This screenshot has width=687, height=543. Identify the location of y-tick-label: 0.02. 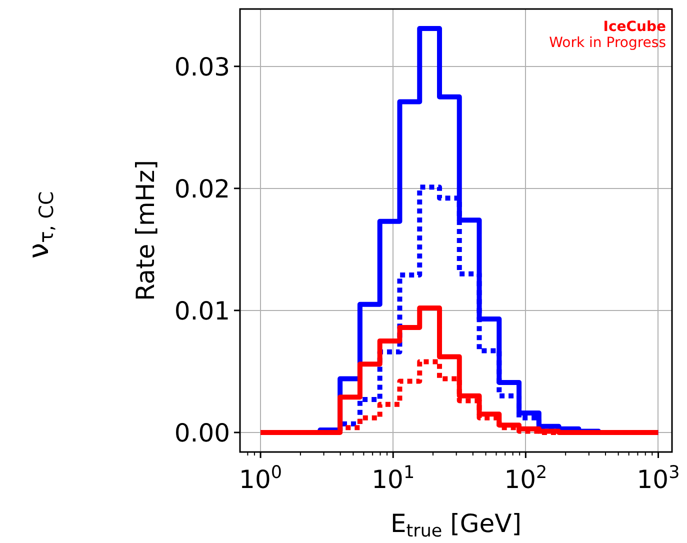
(202, 189).